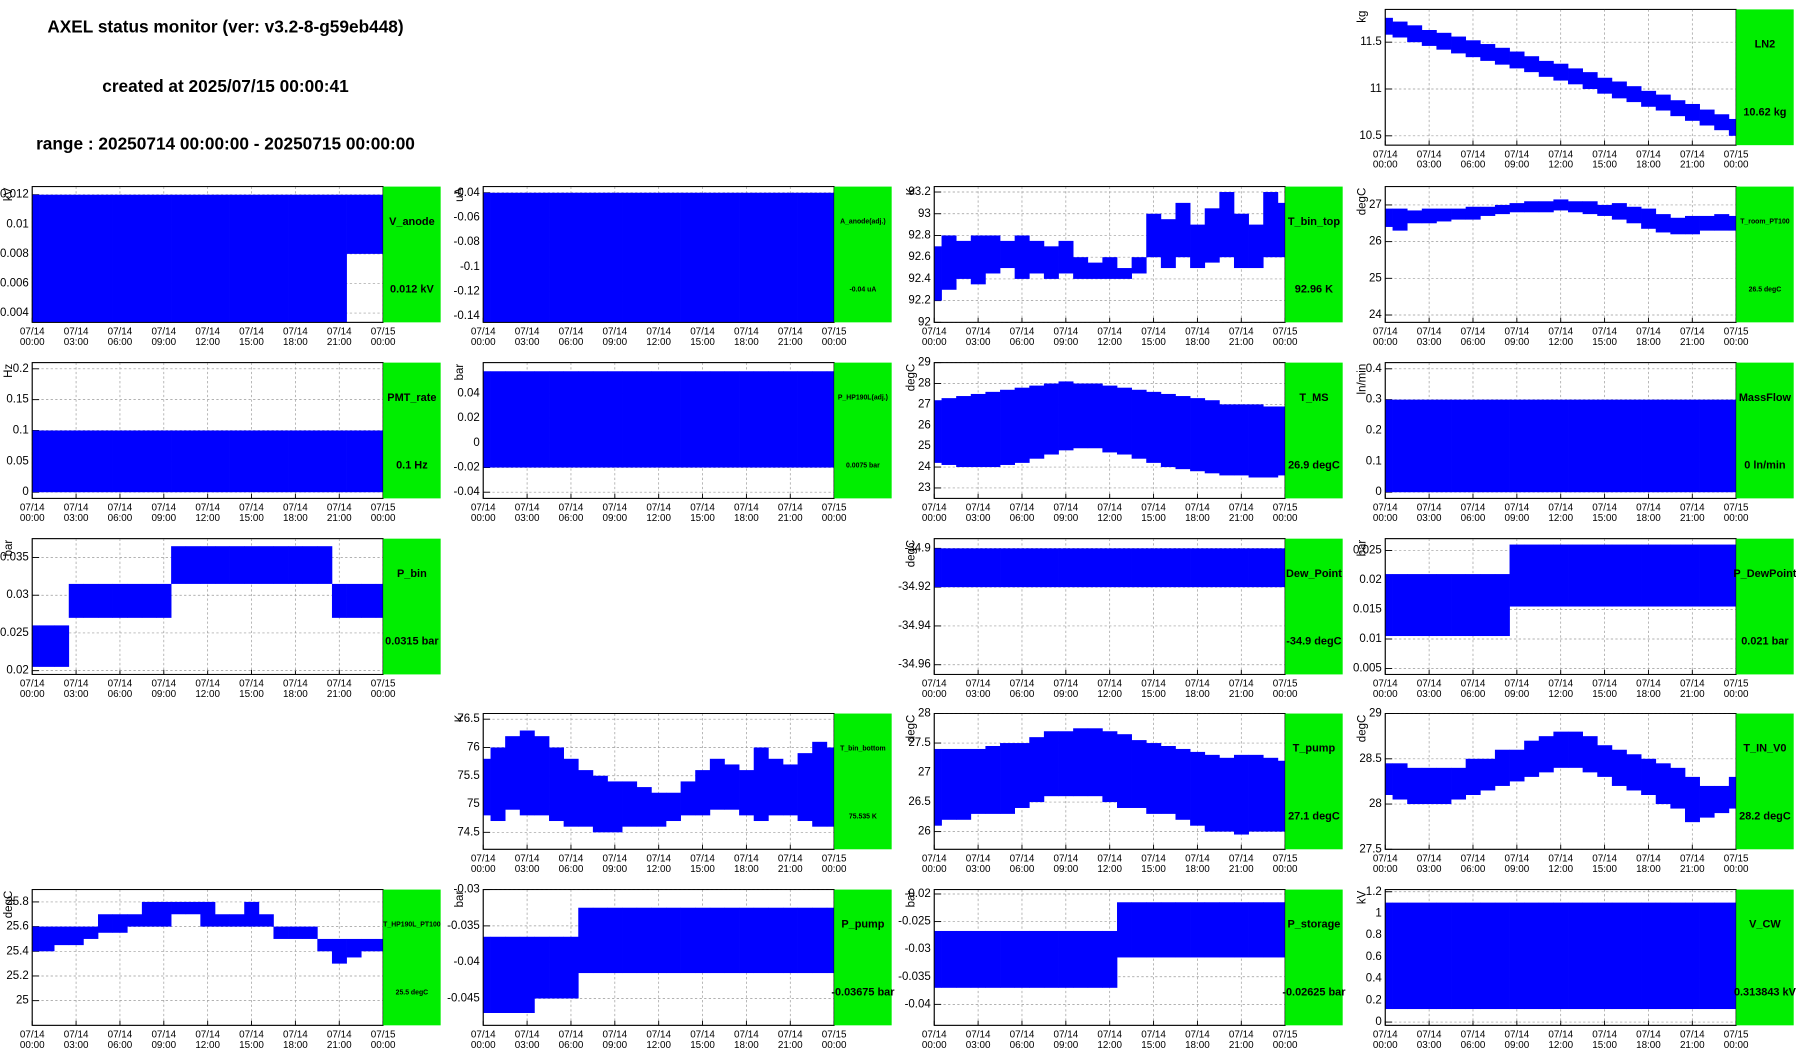  I want to click on x-tick-label: 07/14 21:00, so click(1692, 159).